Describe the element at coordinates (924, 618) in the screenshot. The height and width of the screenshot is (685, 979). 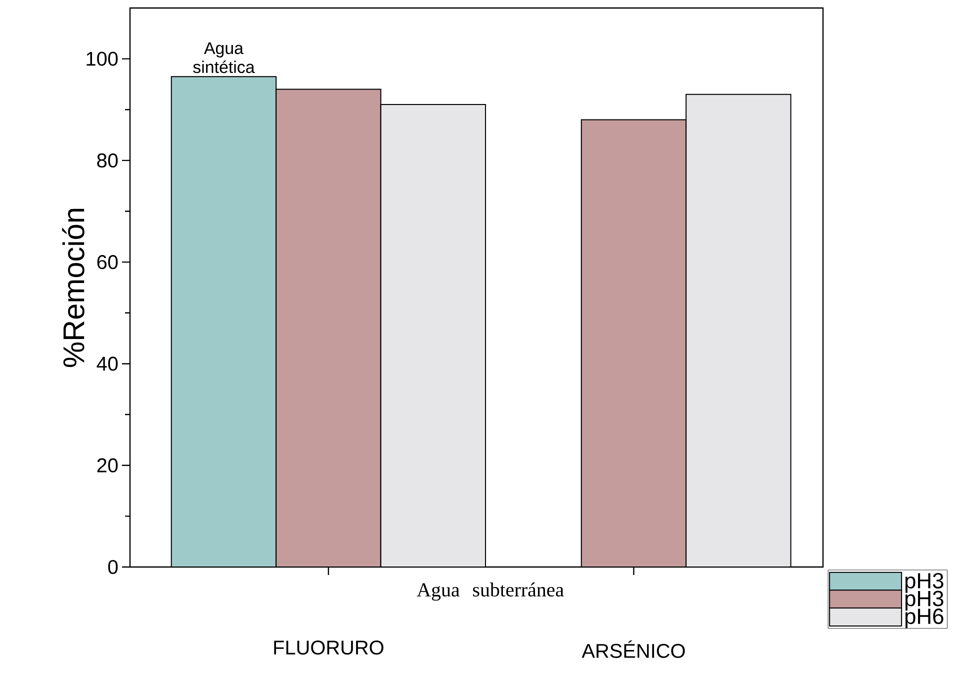
I see `legend-label: pH6` at that location.